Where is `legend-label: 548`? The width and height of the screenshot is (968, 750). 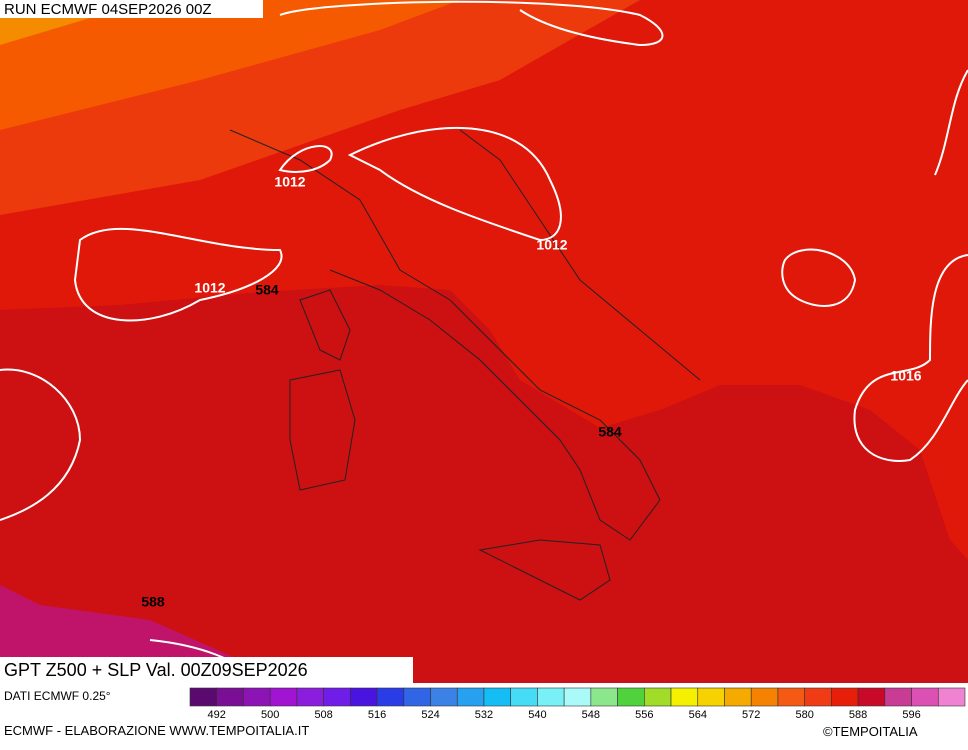
legend-label: 548 is located at coordinates (591, 715).